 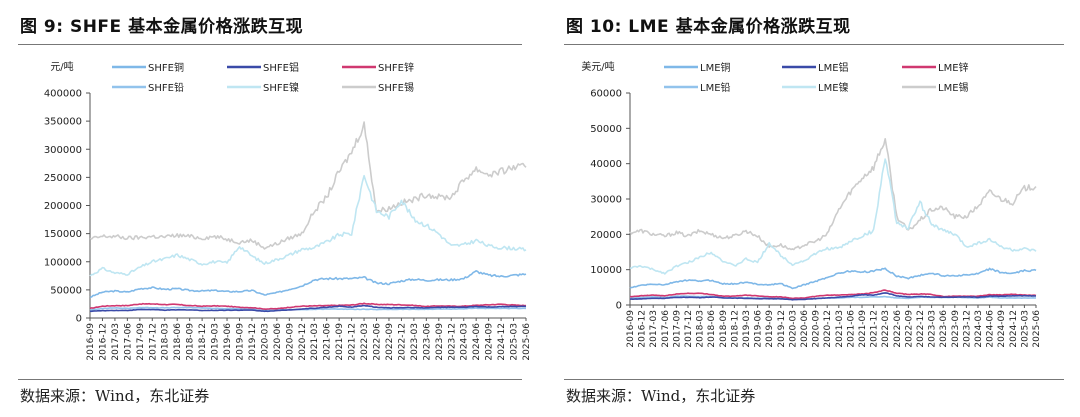 What do you see at coordinates (833, 87) in the screenshot?
I see `legend-label: LME镍` at bounding box center [833, 87].